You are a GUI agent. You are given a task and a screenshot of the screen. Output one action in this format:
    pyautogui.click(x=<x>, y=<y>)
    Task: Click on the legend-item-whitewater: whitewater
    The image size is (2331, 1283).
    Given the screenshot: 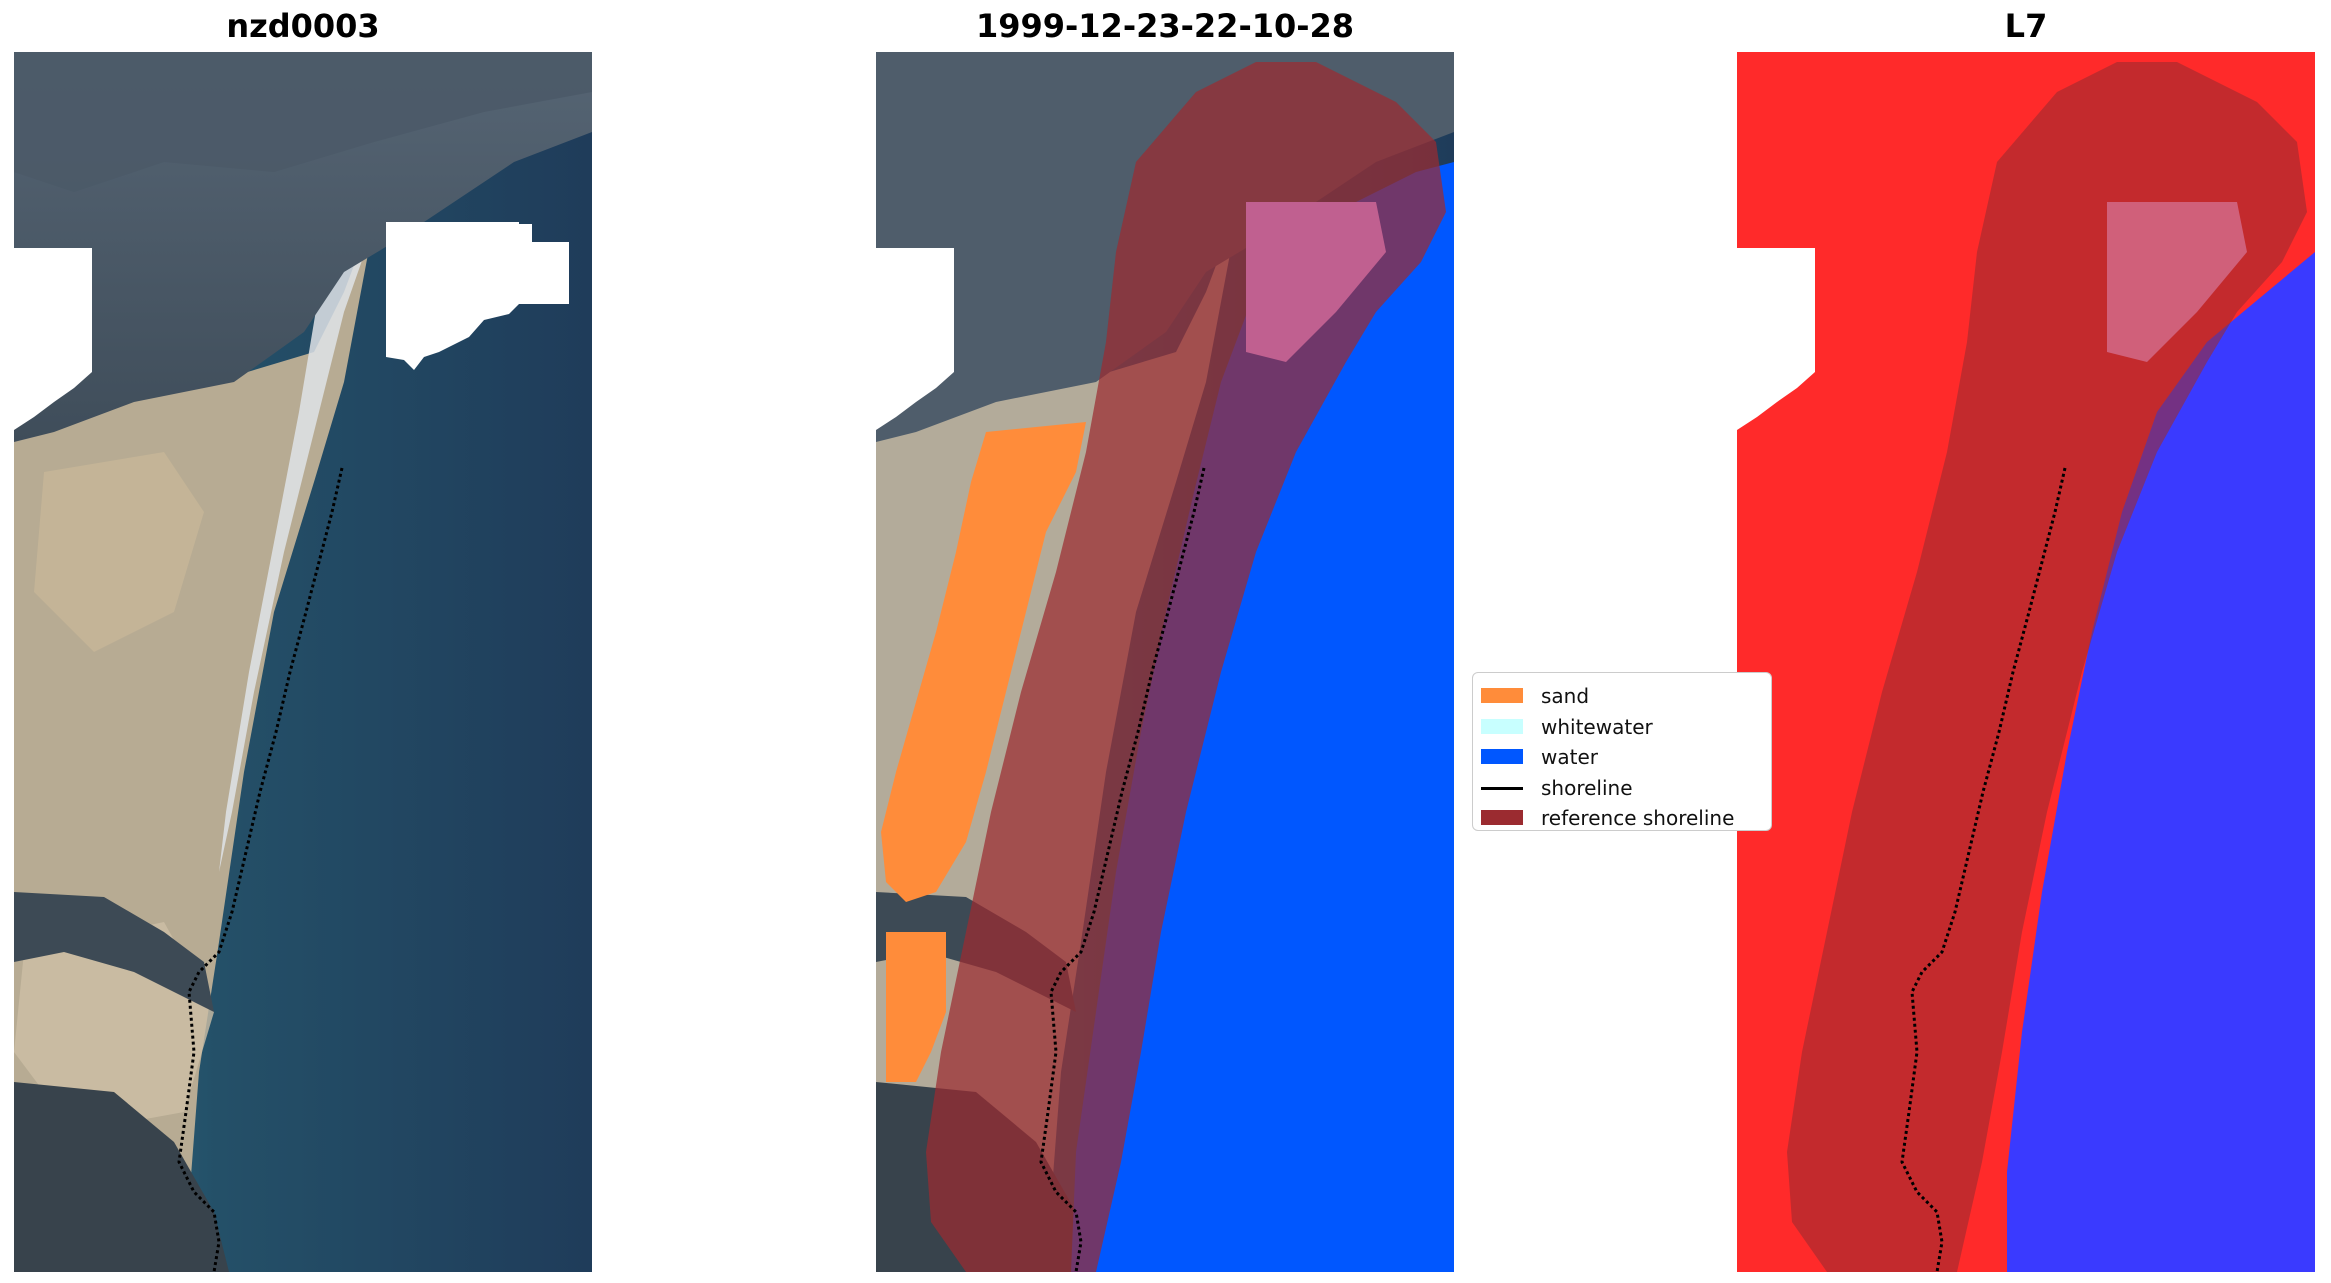 What is the action you would take?
    pyautogui.click(x=1622, y=727)
    